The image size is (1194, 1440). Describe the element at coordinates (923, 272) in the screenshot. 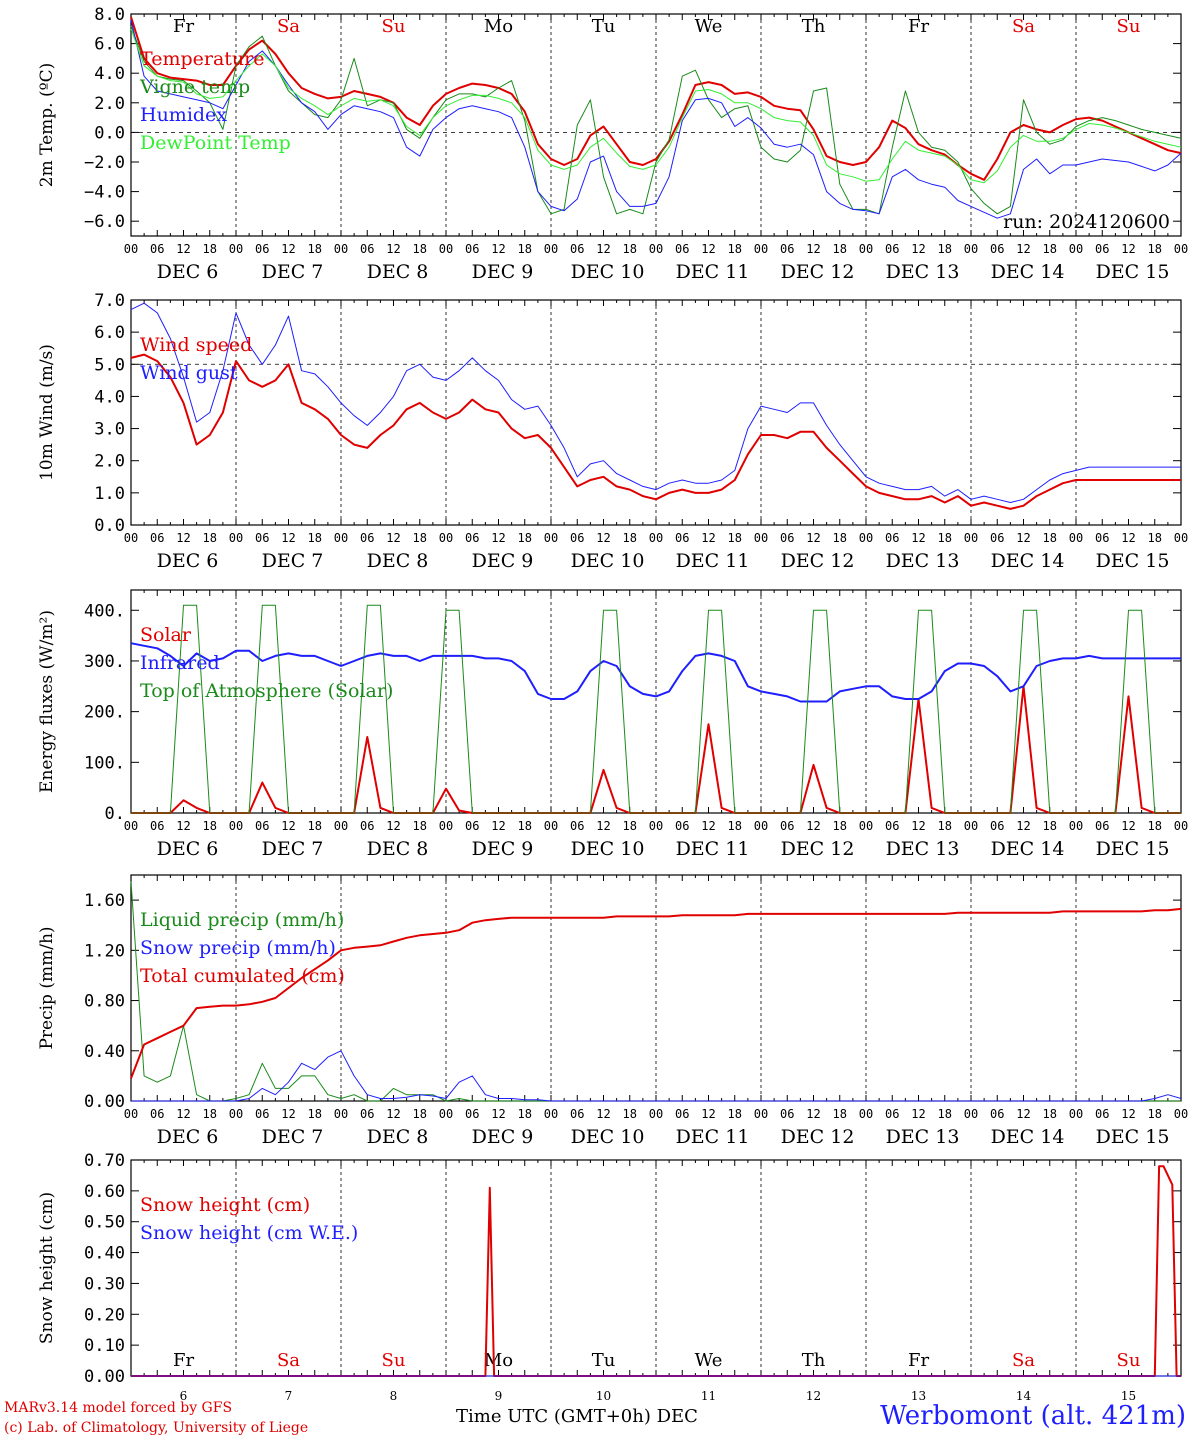

I see `date-label: DEC 13` at that location.